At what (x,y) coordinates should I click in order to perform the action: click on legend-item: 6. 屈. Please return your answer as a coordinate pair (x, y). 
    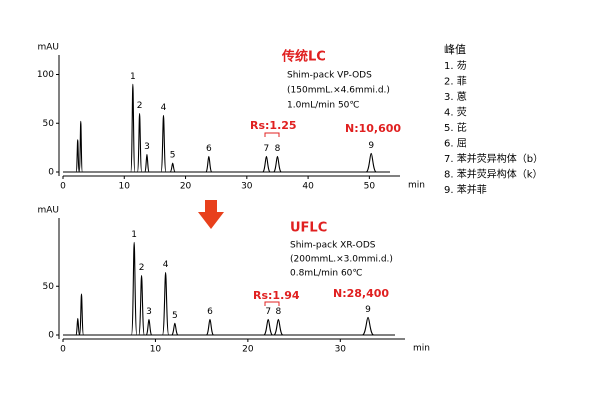
    Looking at the image, I should click on (455, 144).